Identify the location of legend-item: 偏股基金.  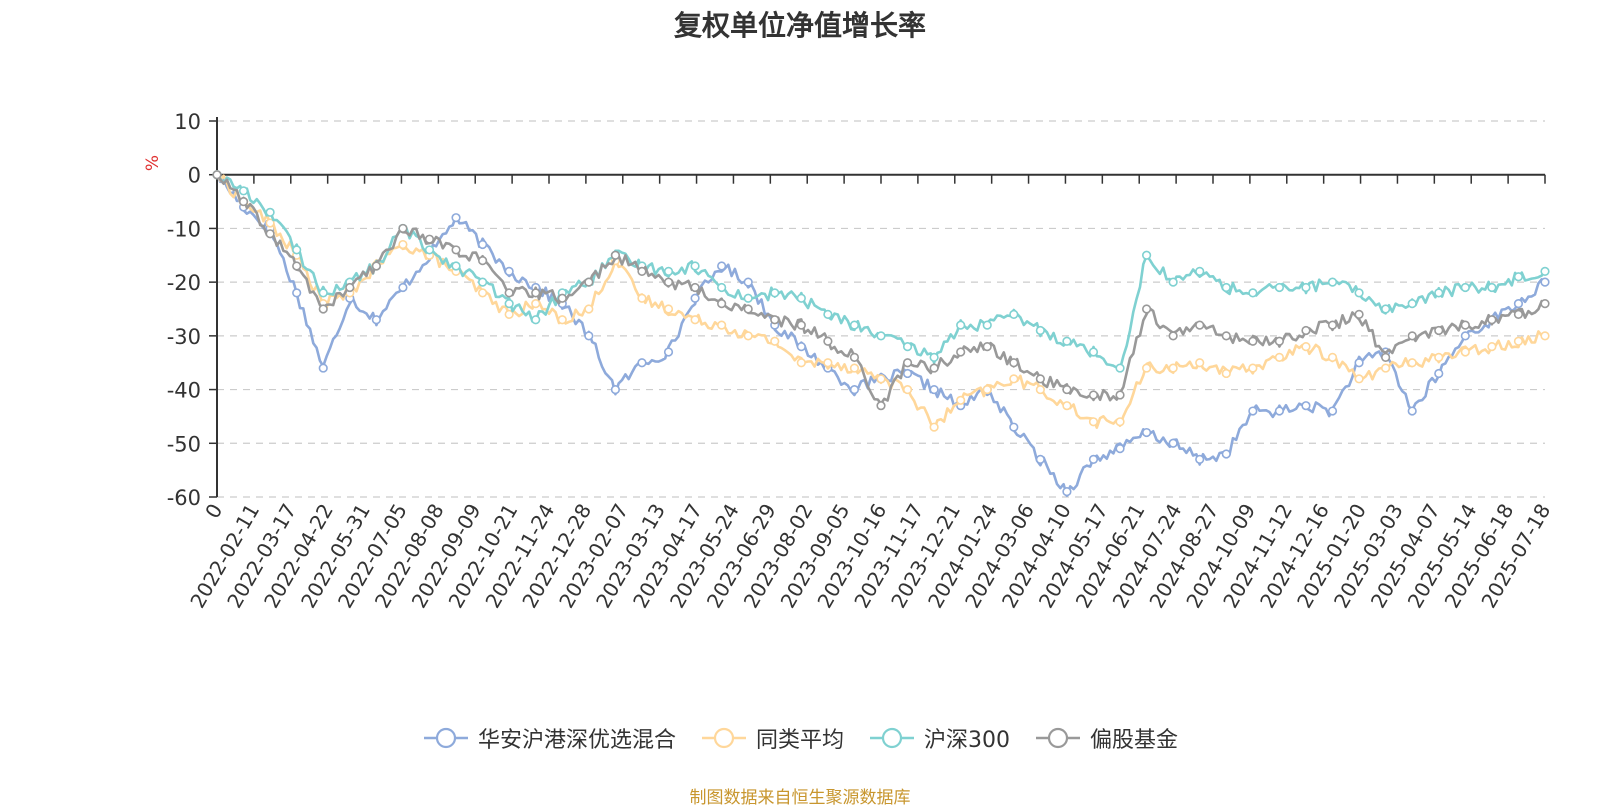
(1106, 738).